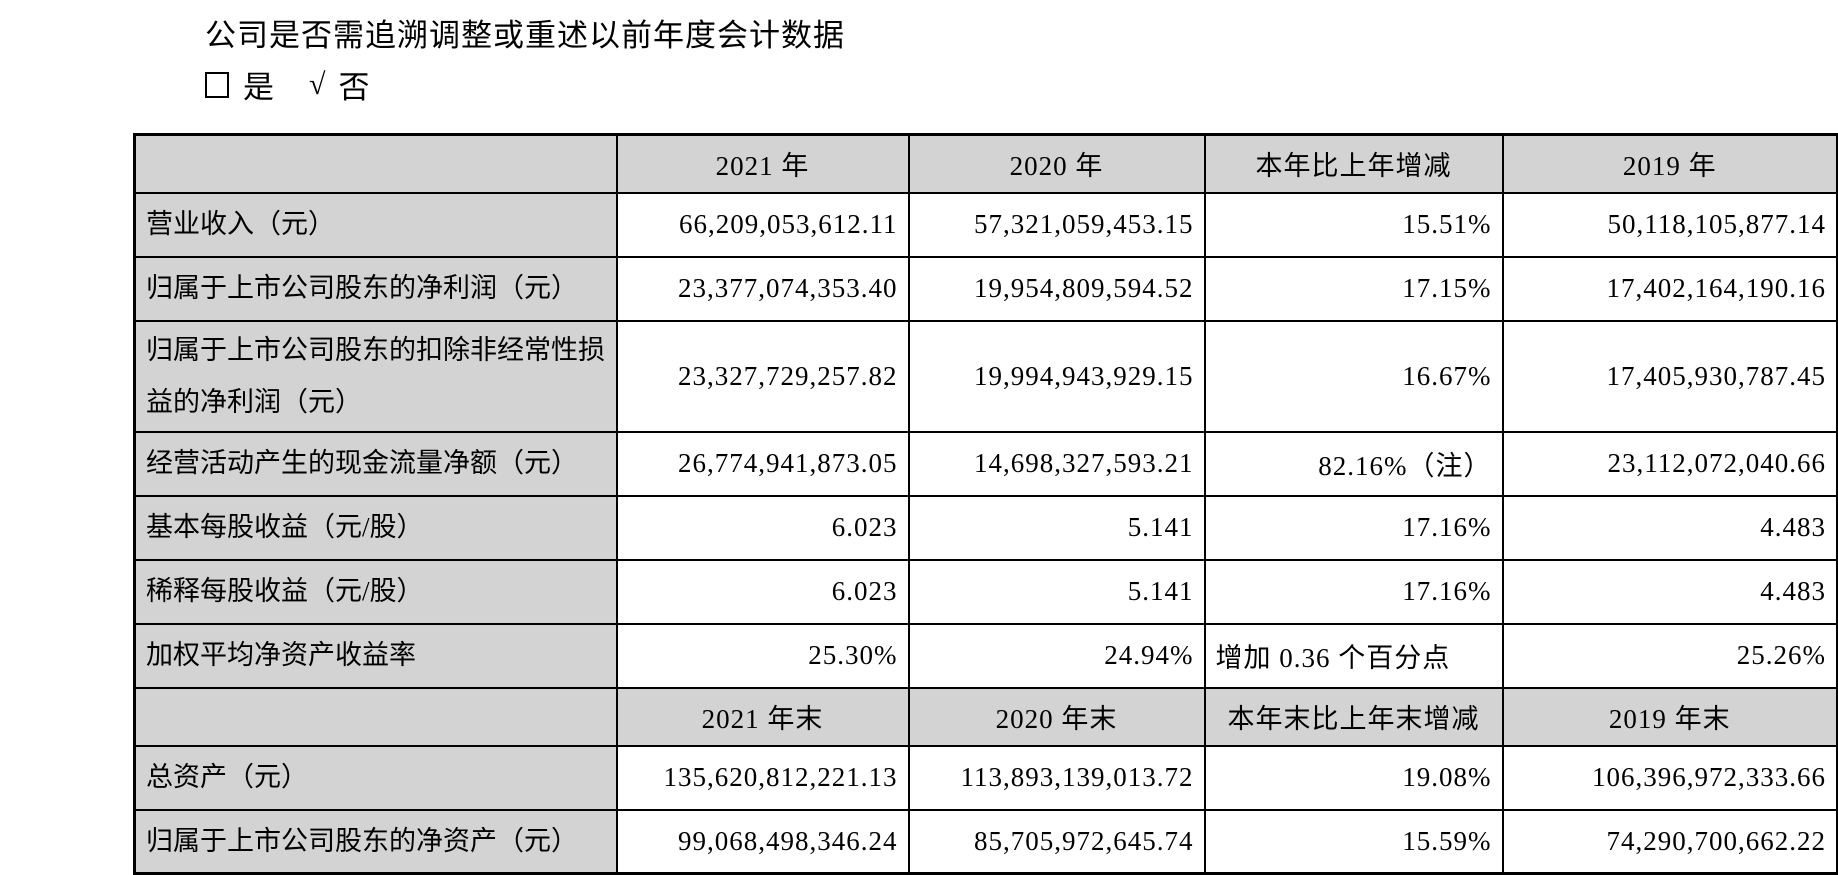 Image resolution: width=1838 pixels, height=875 pixels. What do you see at coordinates (1669, 841) in the screenshot?
I see `value-2019: 74,290,700,662.22` at bounding box center [1669, 841].